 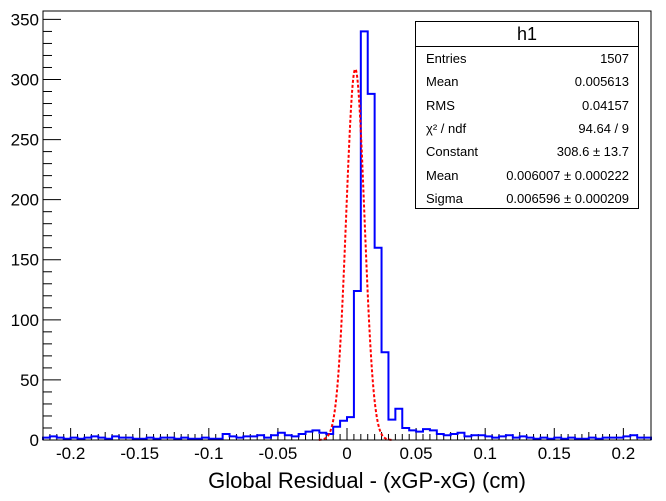 I want to click on stats-row: Constant 308.6 ± 13.7, so click(x=527, y=151).